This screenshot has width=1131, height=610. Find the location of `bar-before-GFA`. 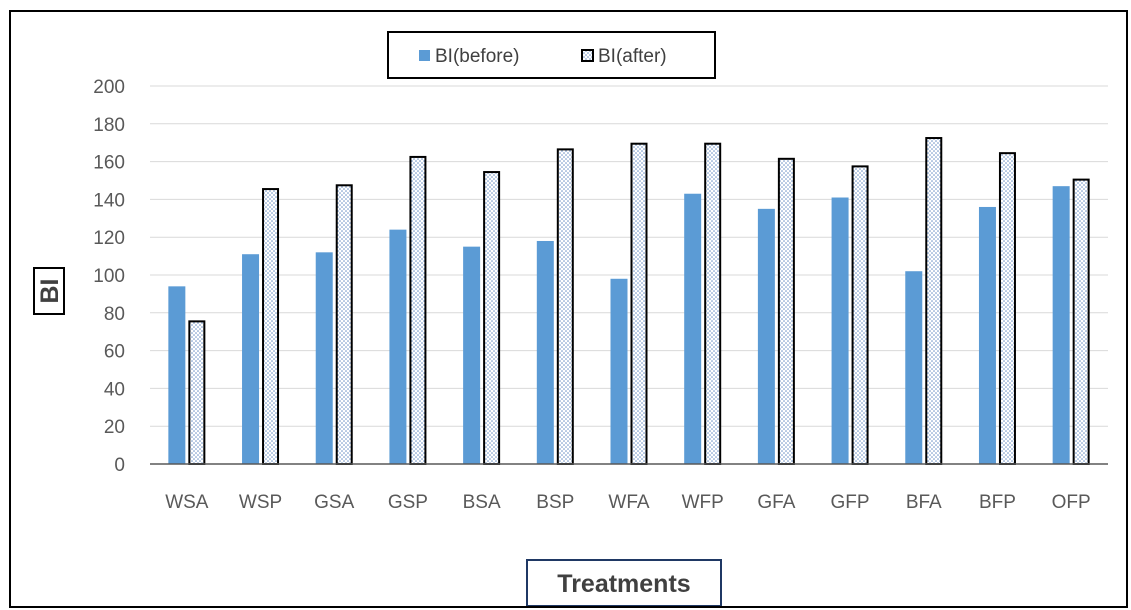

bar-before-GFA is located at coordinates (766, 336).